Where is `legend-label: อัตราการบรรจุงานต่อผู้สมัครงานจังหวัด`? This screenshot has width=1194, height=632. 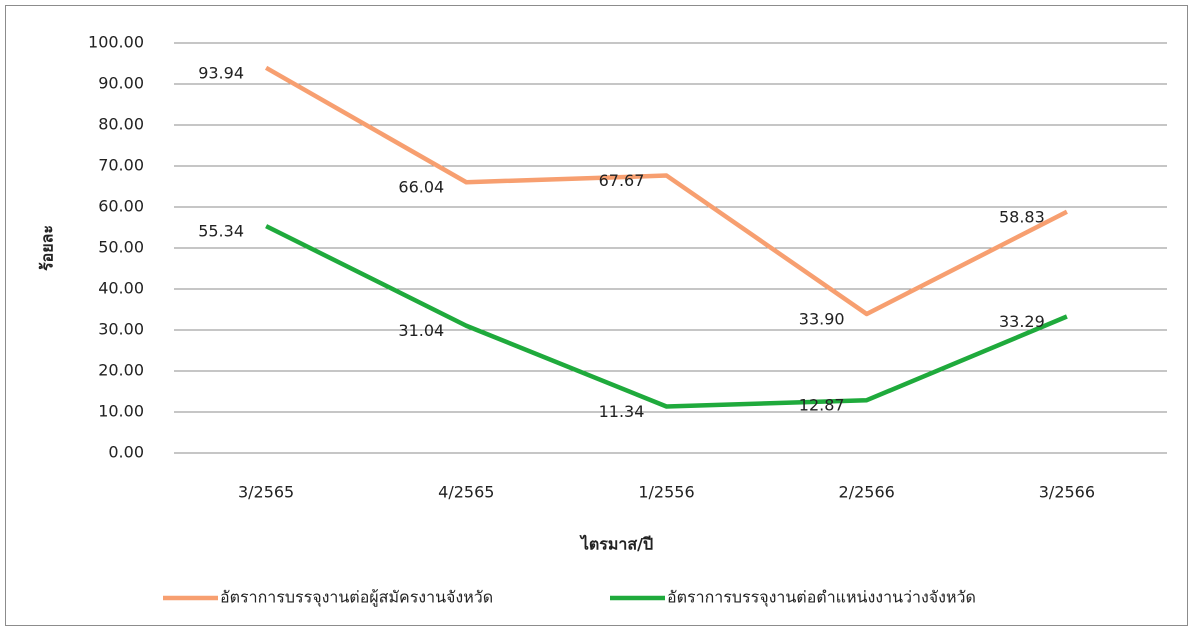 legend-label: อัตราการบรรจุงานต่อผู้สมัครงานจังหวัด is located at coordinates (356, 598).